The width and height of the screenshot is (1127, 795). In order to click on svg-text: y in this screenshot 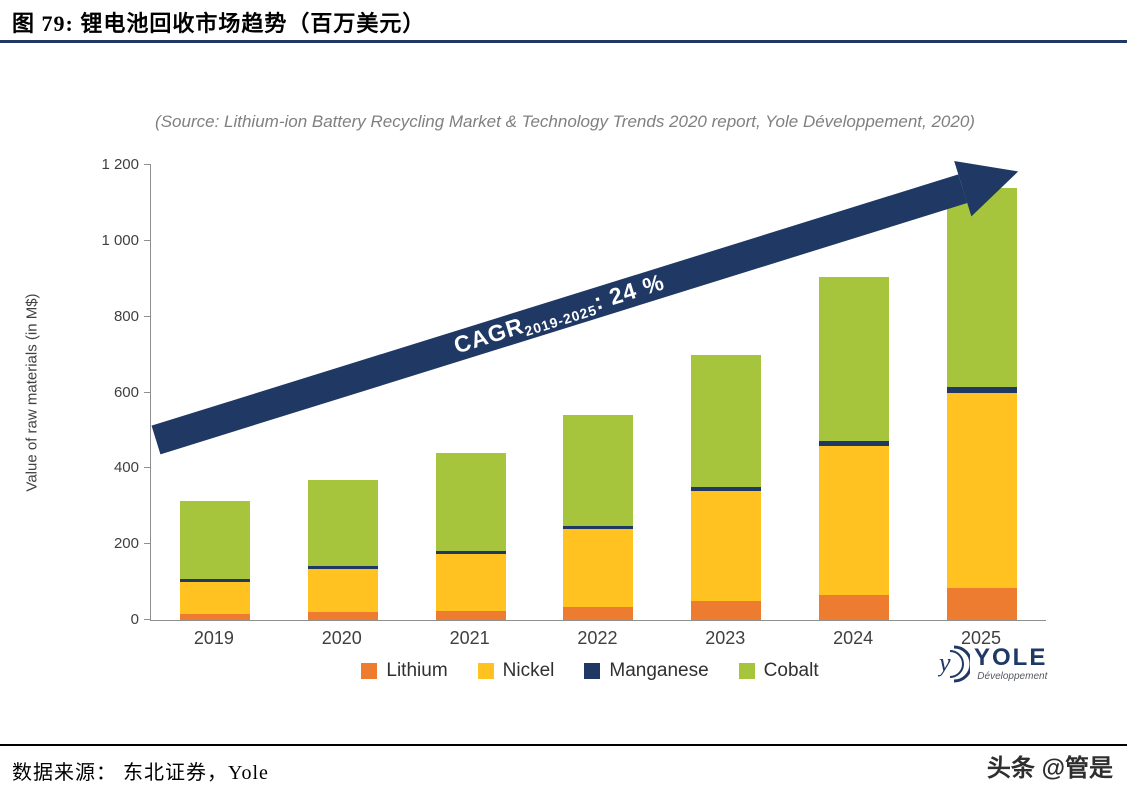, I will do `click(944, 662)`.